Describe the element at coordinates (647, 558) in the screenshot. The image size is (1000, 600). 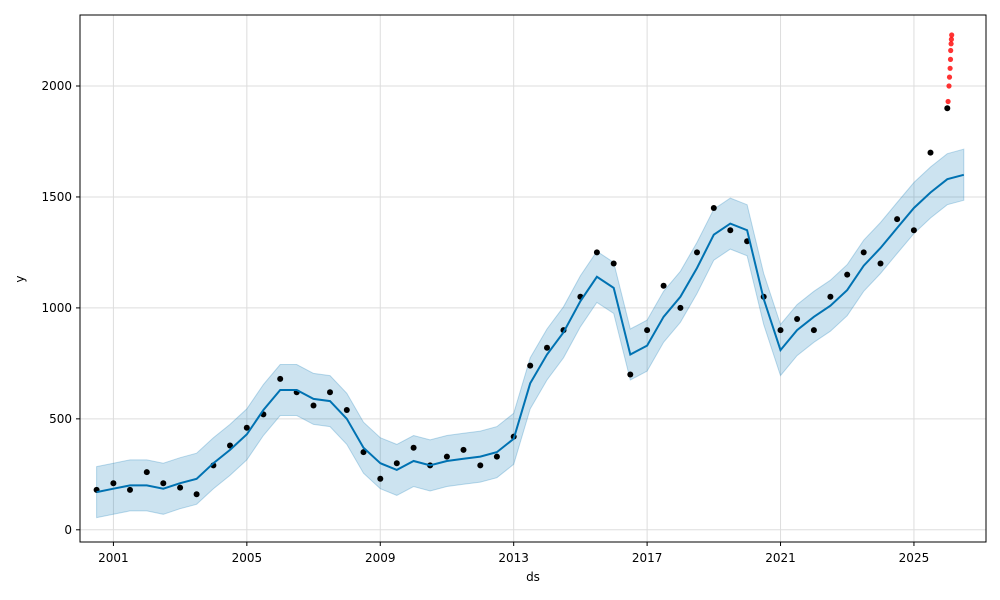
I see `x-tick-label: 2017` at that location.